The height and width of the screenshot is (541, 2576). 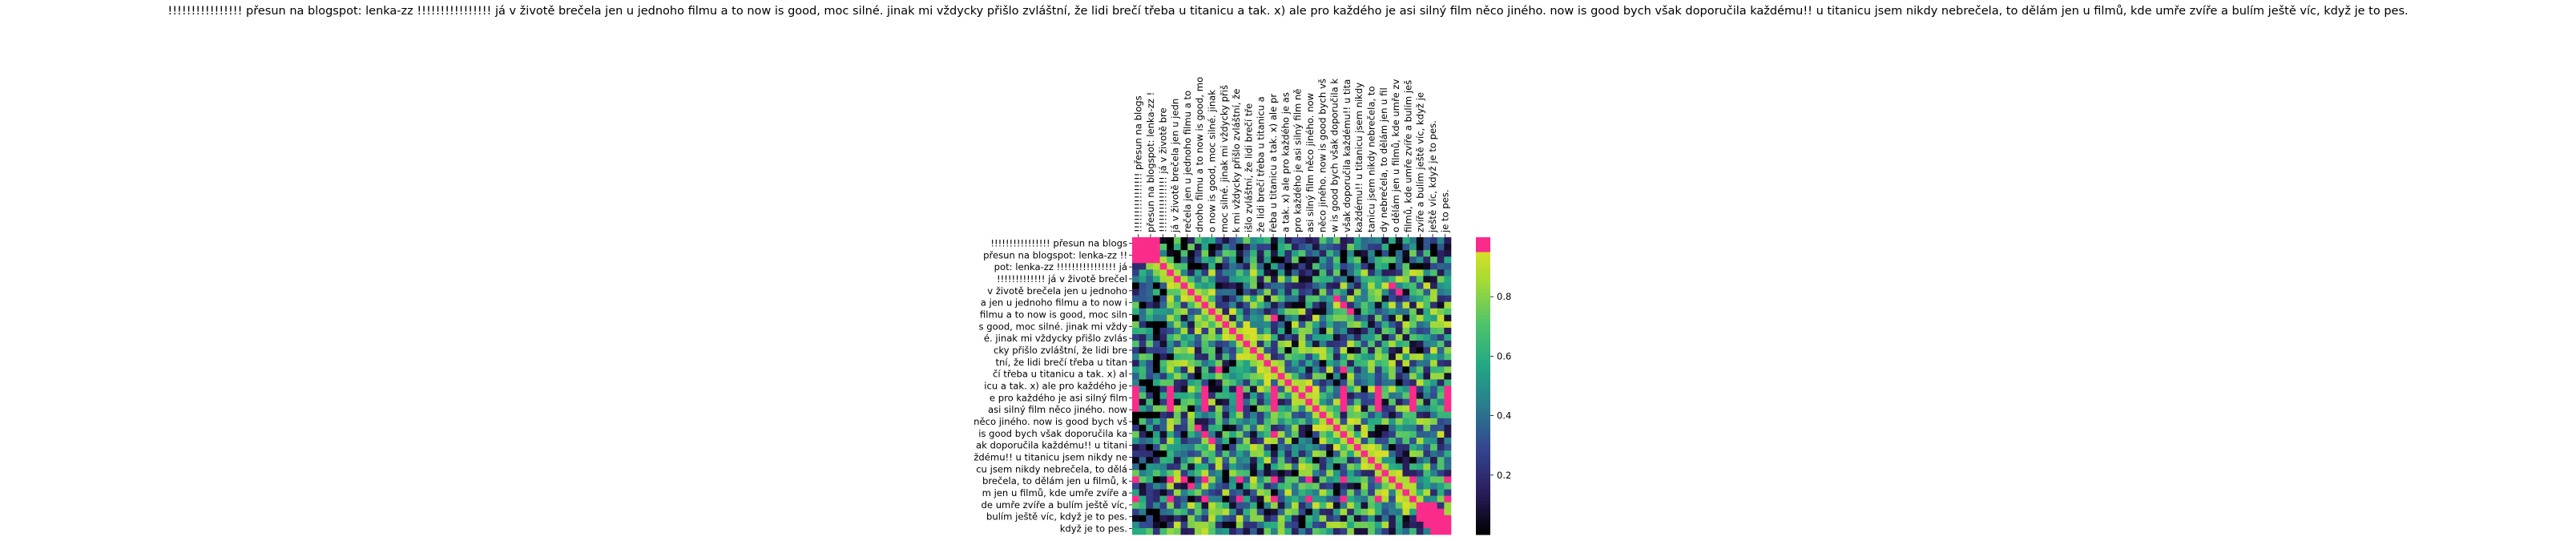 I want to click on column-tick-label: každému!! u titanicu jsem nikdy, so click(x=1359, y=157).